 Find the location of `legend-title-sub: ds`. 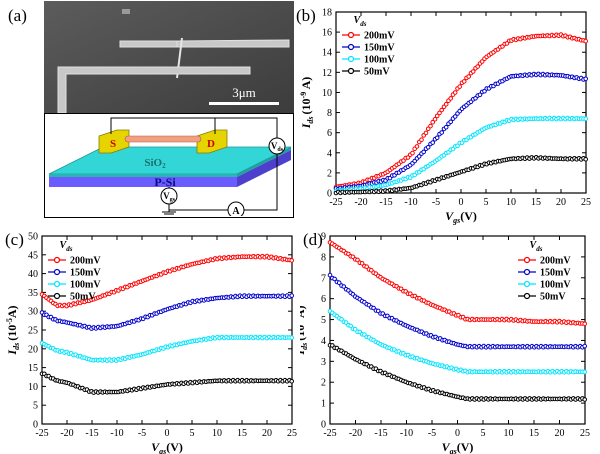

legend-title-sub: ds is located at coordinates (539, 249).